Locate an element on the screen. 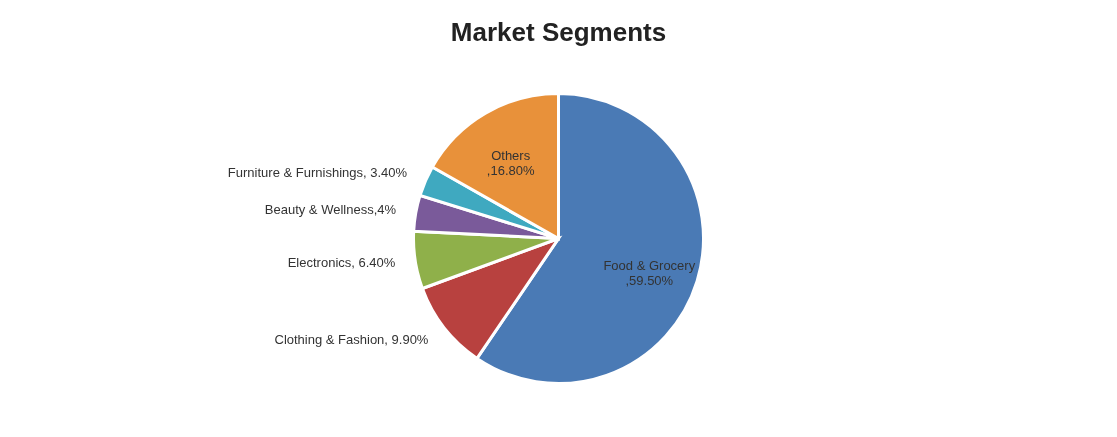 This screenshot has width=1117, height=437. slice-label: Food & Grocery is located at coordinates (649, 266).